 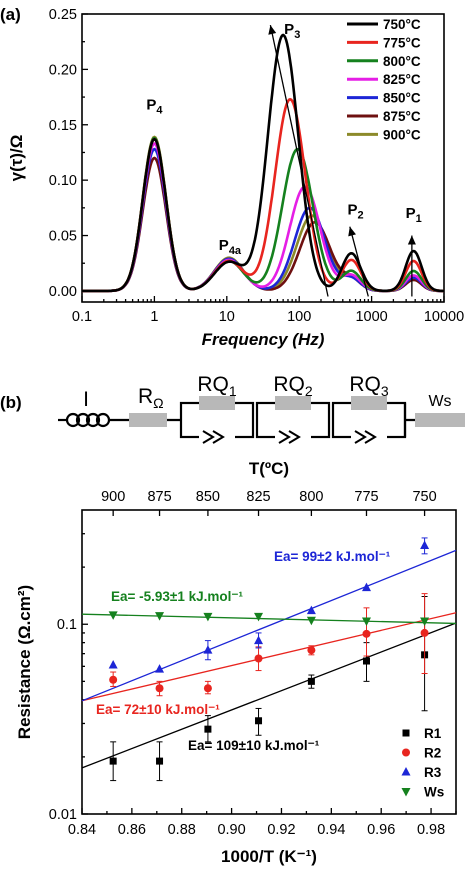 I want to click on activation-energy-label: Ea= -5.93±1 kJ.mol⁻¹, so click(x=177, y=596).